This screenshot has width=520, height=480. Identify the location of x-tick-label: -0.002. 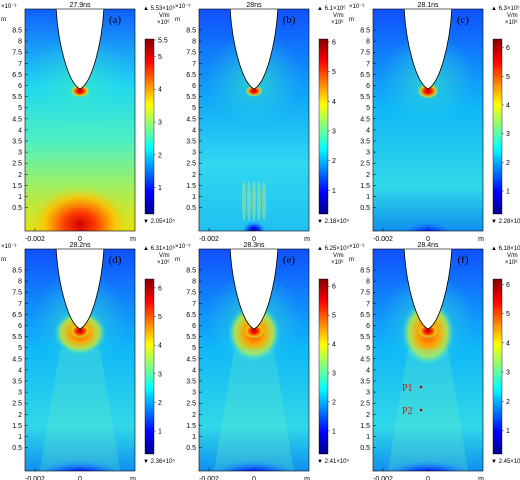
(383, 239).